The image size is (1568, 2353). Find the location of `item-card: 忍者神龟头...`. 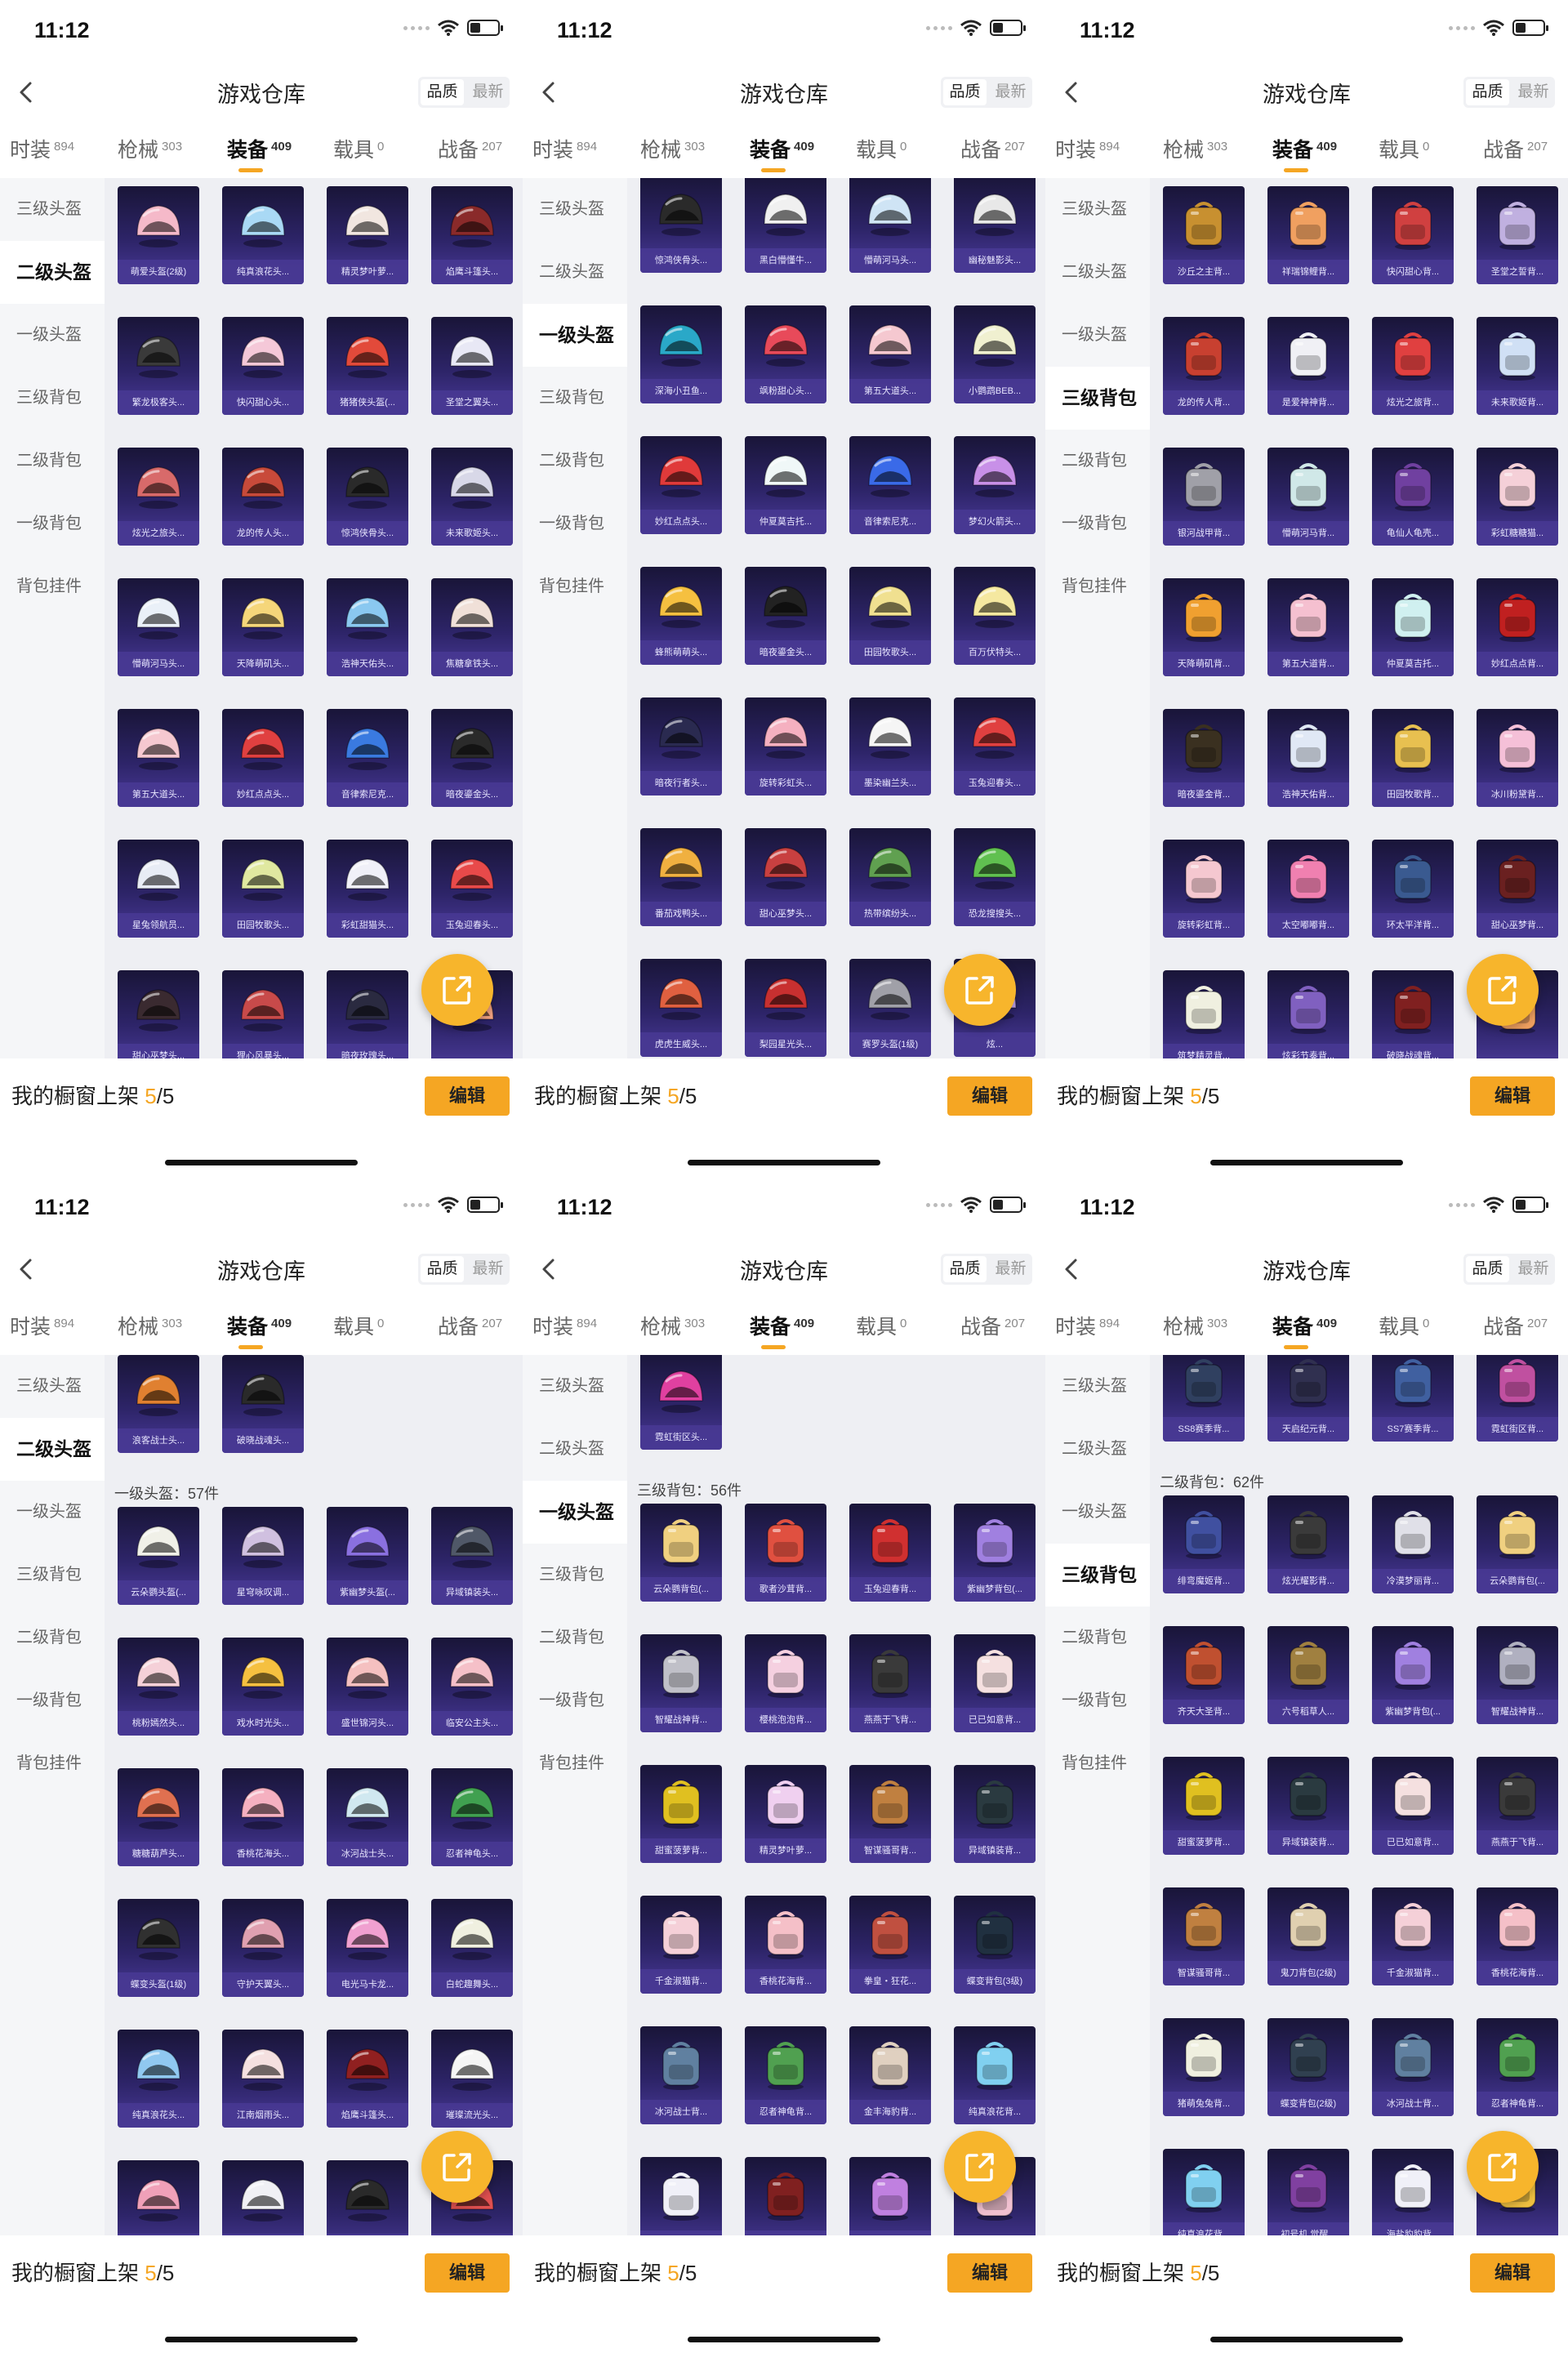

item-card: 忍者神龟头... is located at coordinates (472, 1817).